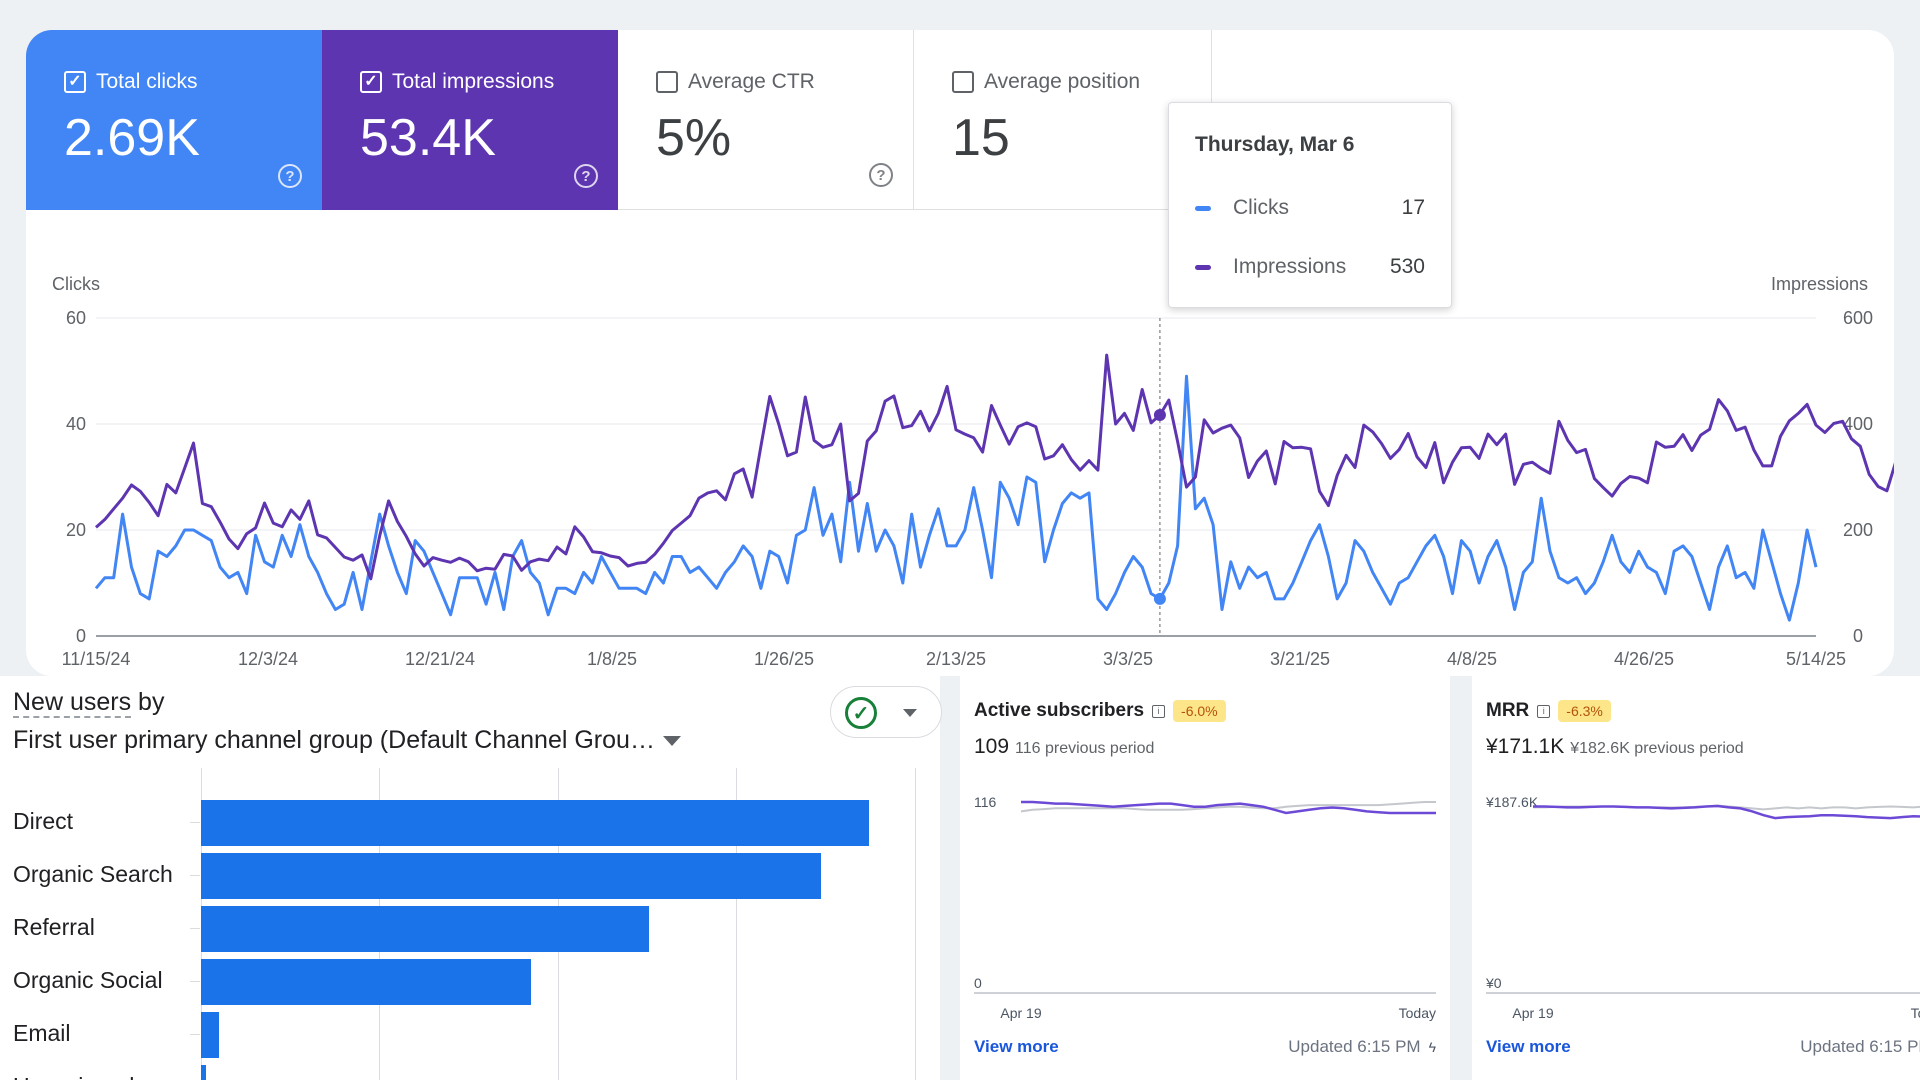 Image resolution: width=1920 pixels, height=1080 pixels. I want to click on value-text: 109, so click(992, 746).